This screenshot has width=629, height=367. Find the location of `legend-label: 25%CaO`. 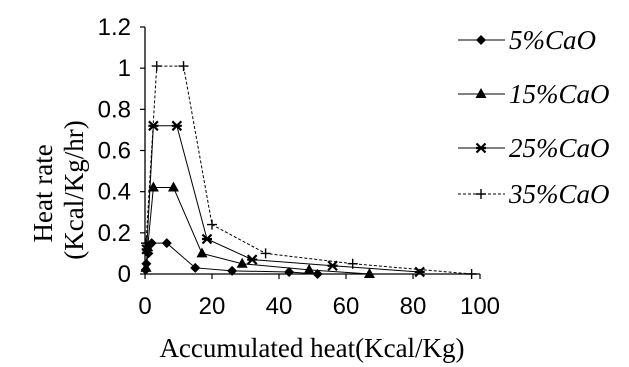

legend-label: 25%CaO is located at coordinates (559, 148).